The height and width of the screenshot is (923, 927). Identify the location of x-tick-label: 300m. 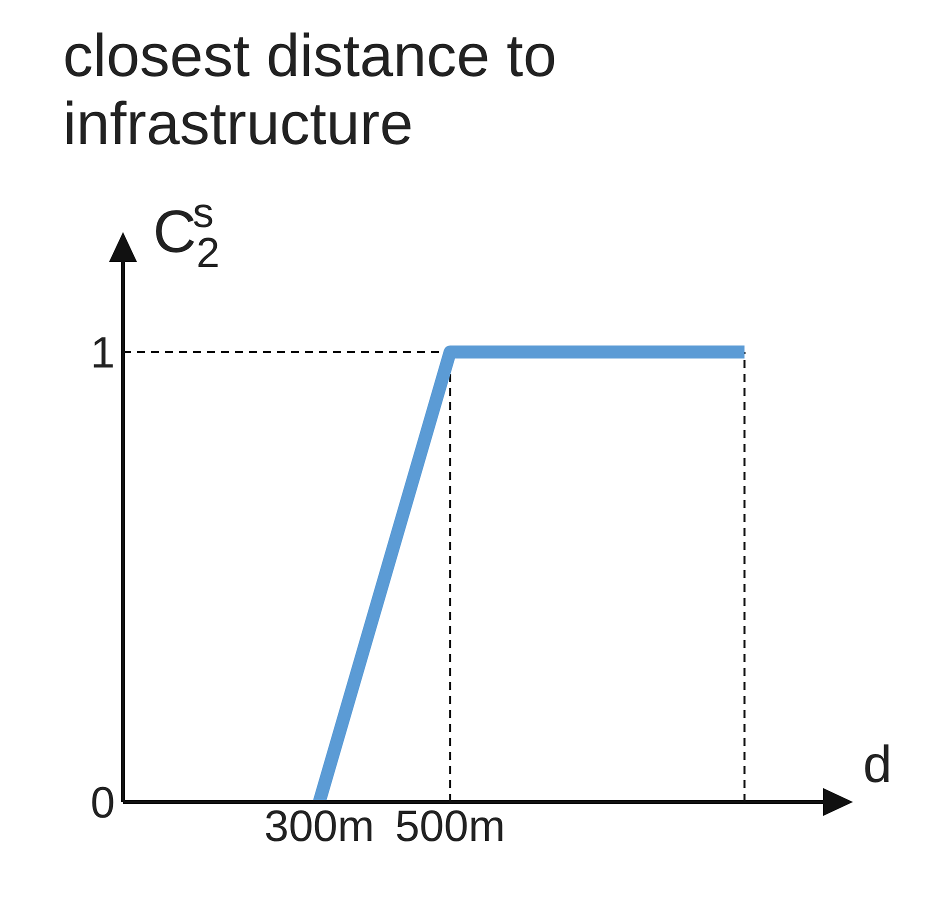
(319, 827).